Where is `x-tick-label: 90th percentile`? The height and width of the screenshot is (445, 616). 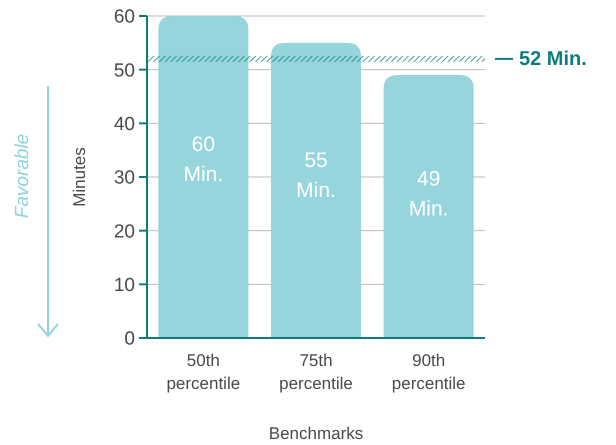 x-tick-label: 90th percentile is located at coordinates (429, 372).